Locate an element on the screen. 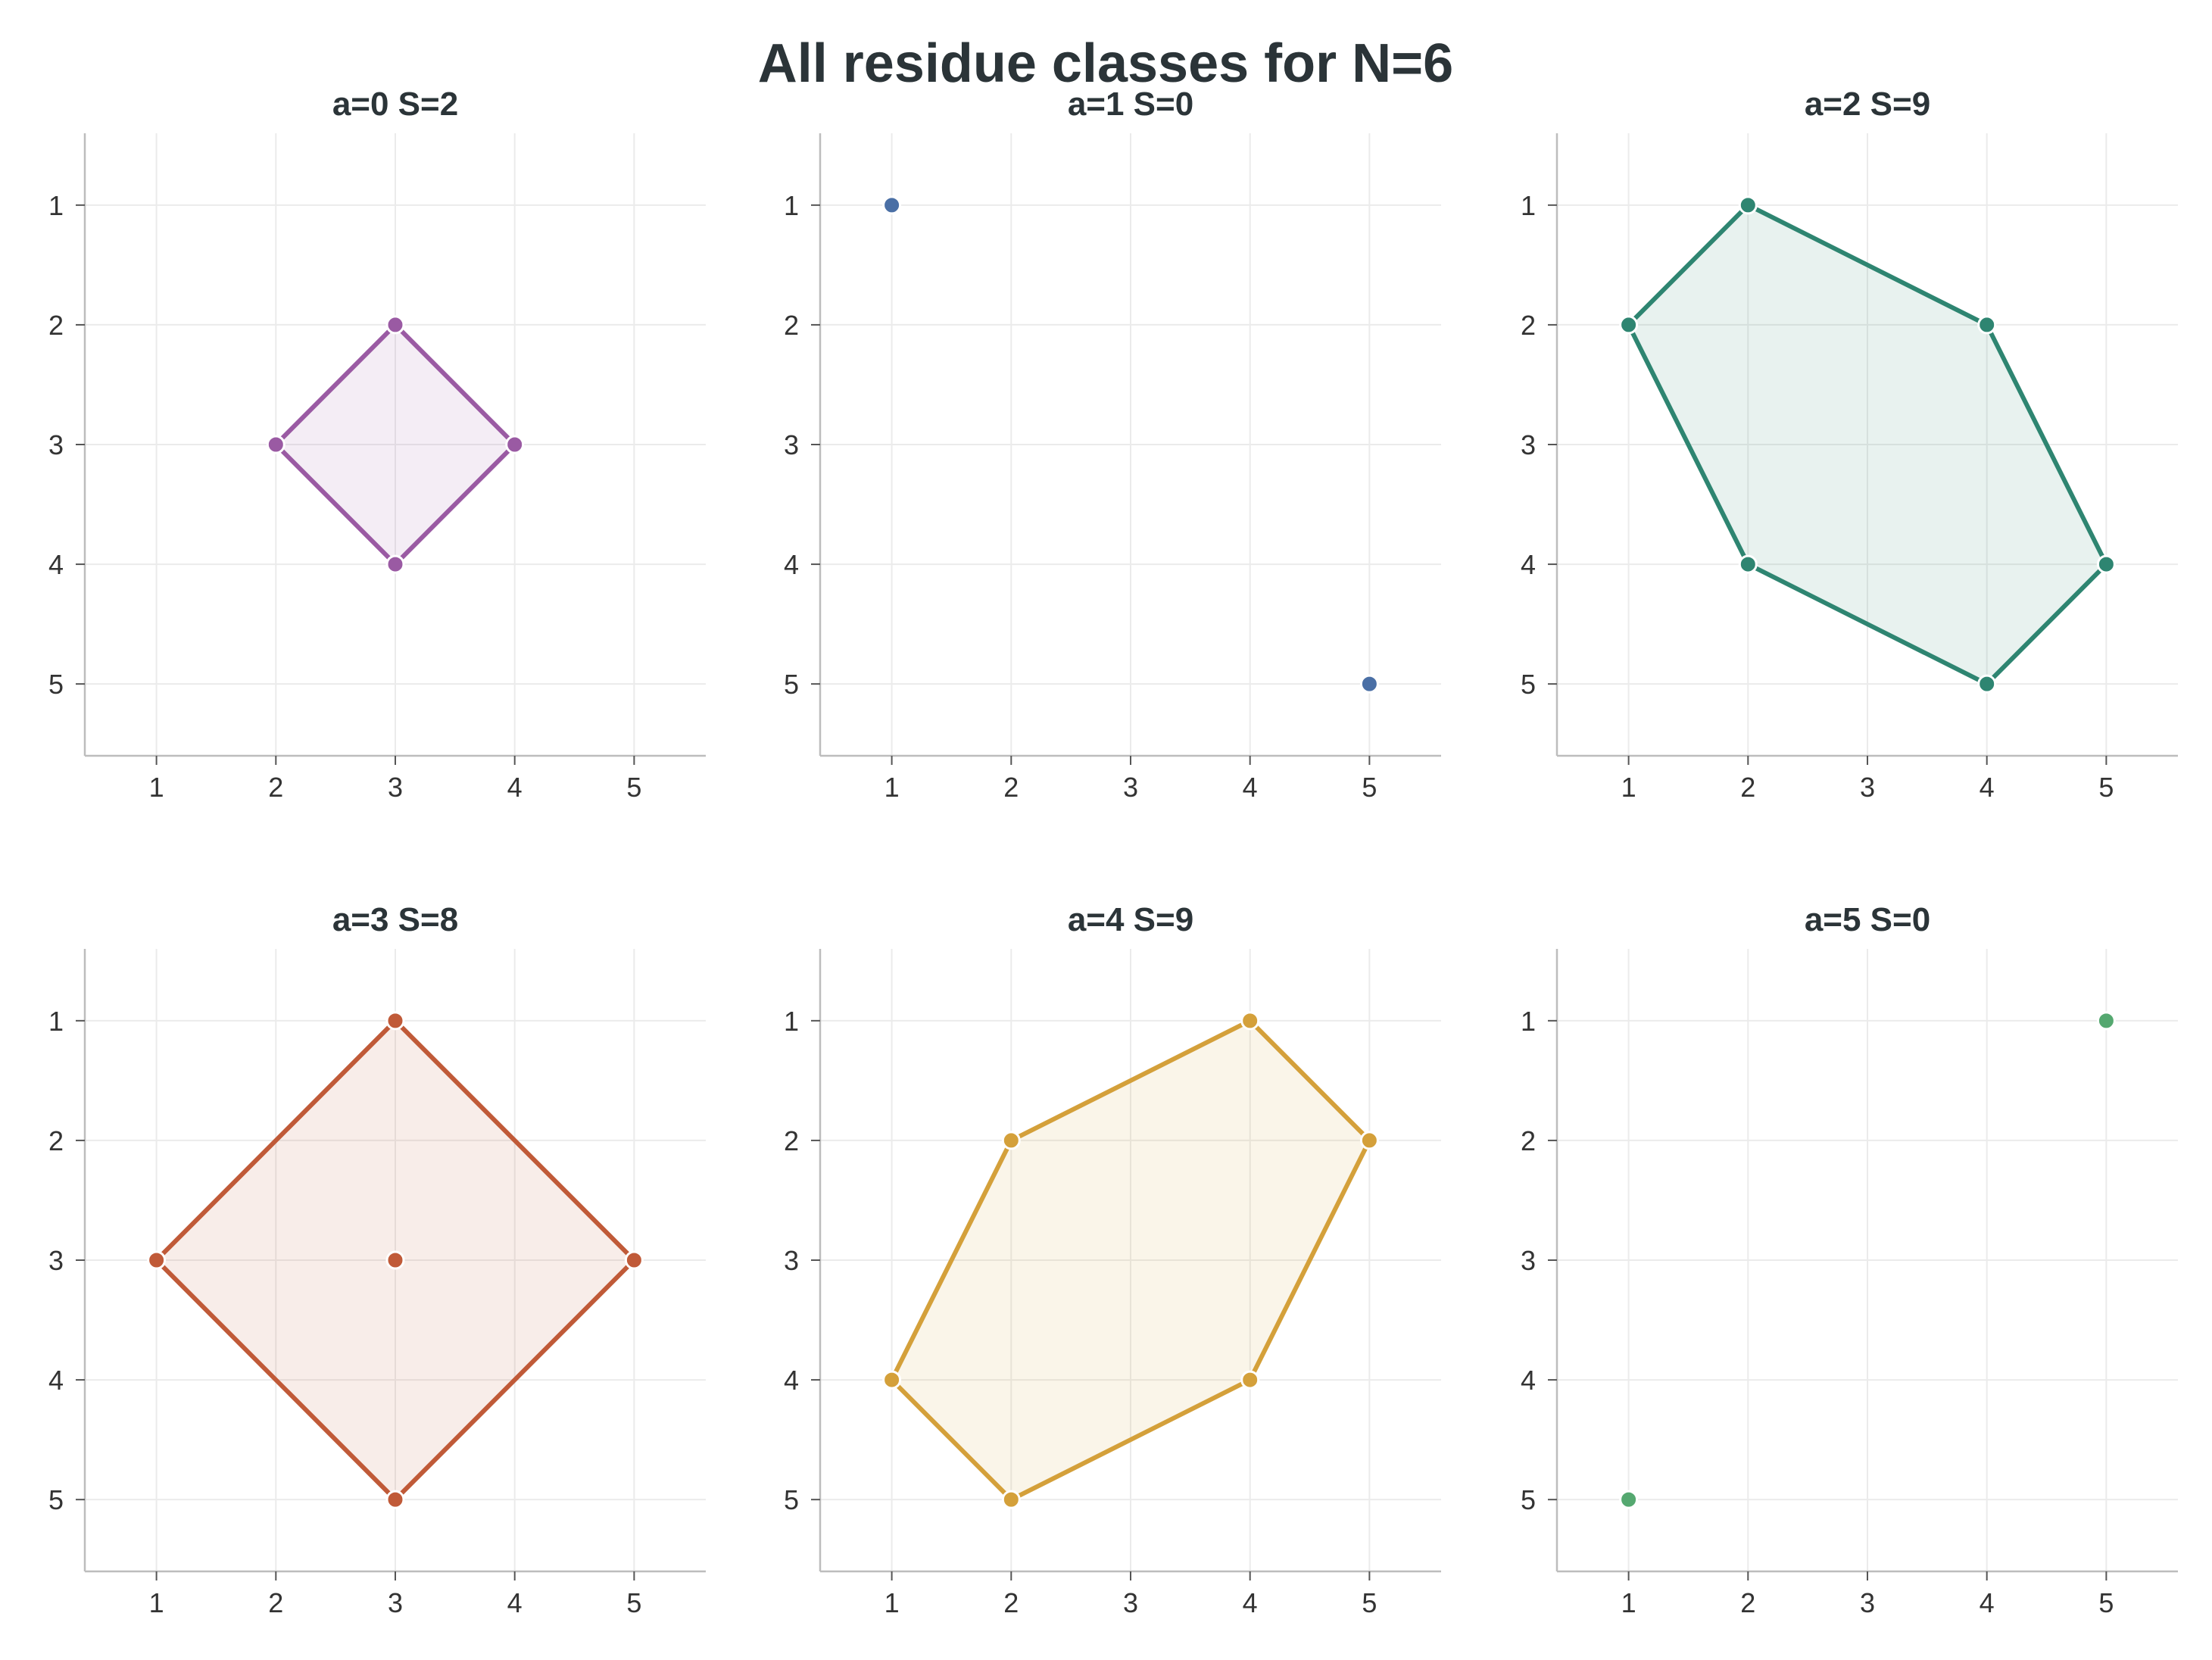  figure-title: All residue classes for N=6 is located at coordinates (1105, 63).